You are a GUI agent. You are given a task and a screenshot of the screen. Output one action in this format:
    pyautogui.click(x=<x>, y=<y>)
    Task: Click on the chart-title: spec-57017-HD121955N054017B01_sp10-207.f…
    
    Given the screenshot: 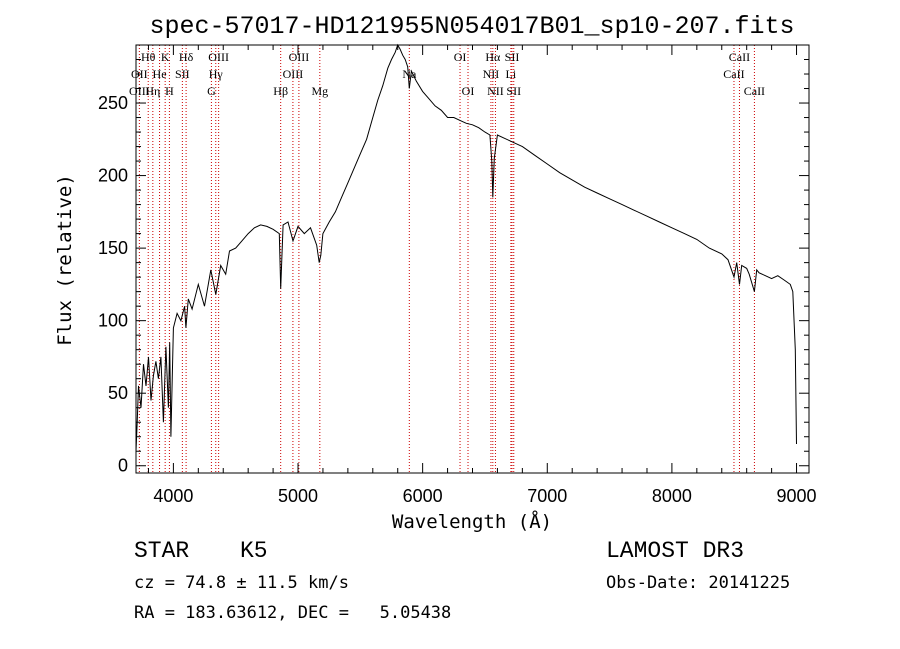 What is the action you would take?
    pyautogui.click(x=471, y=26)
    